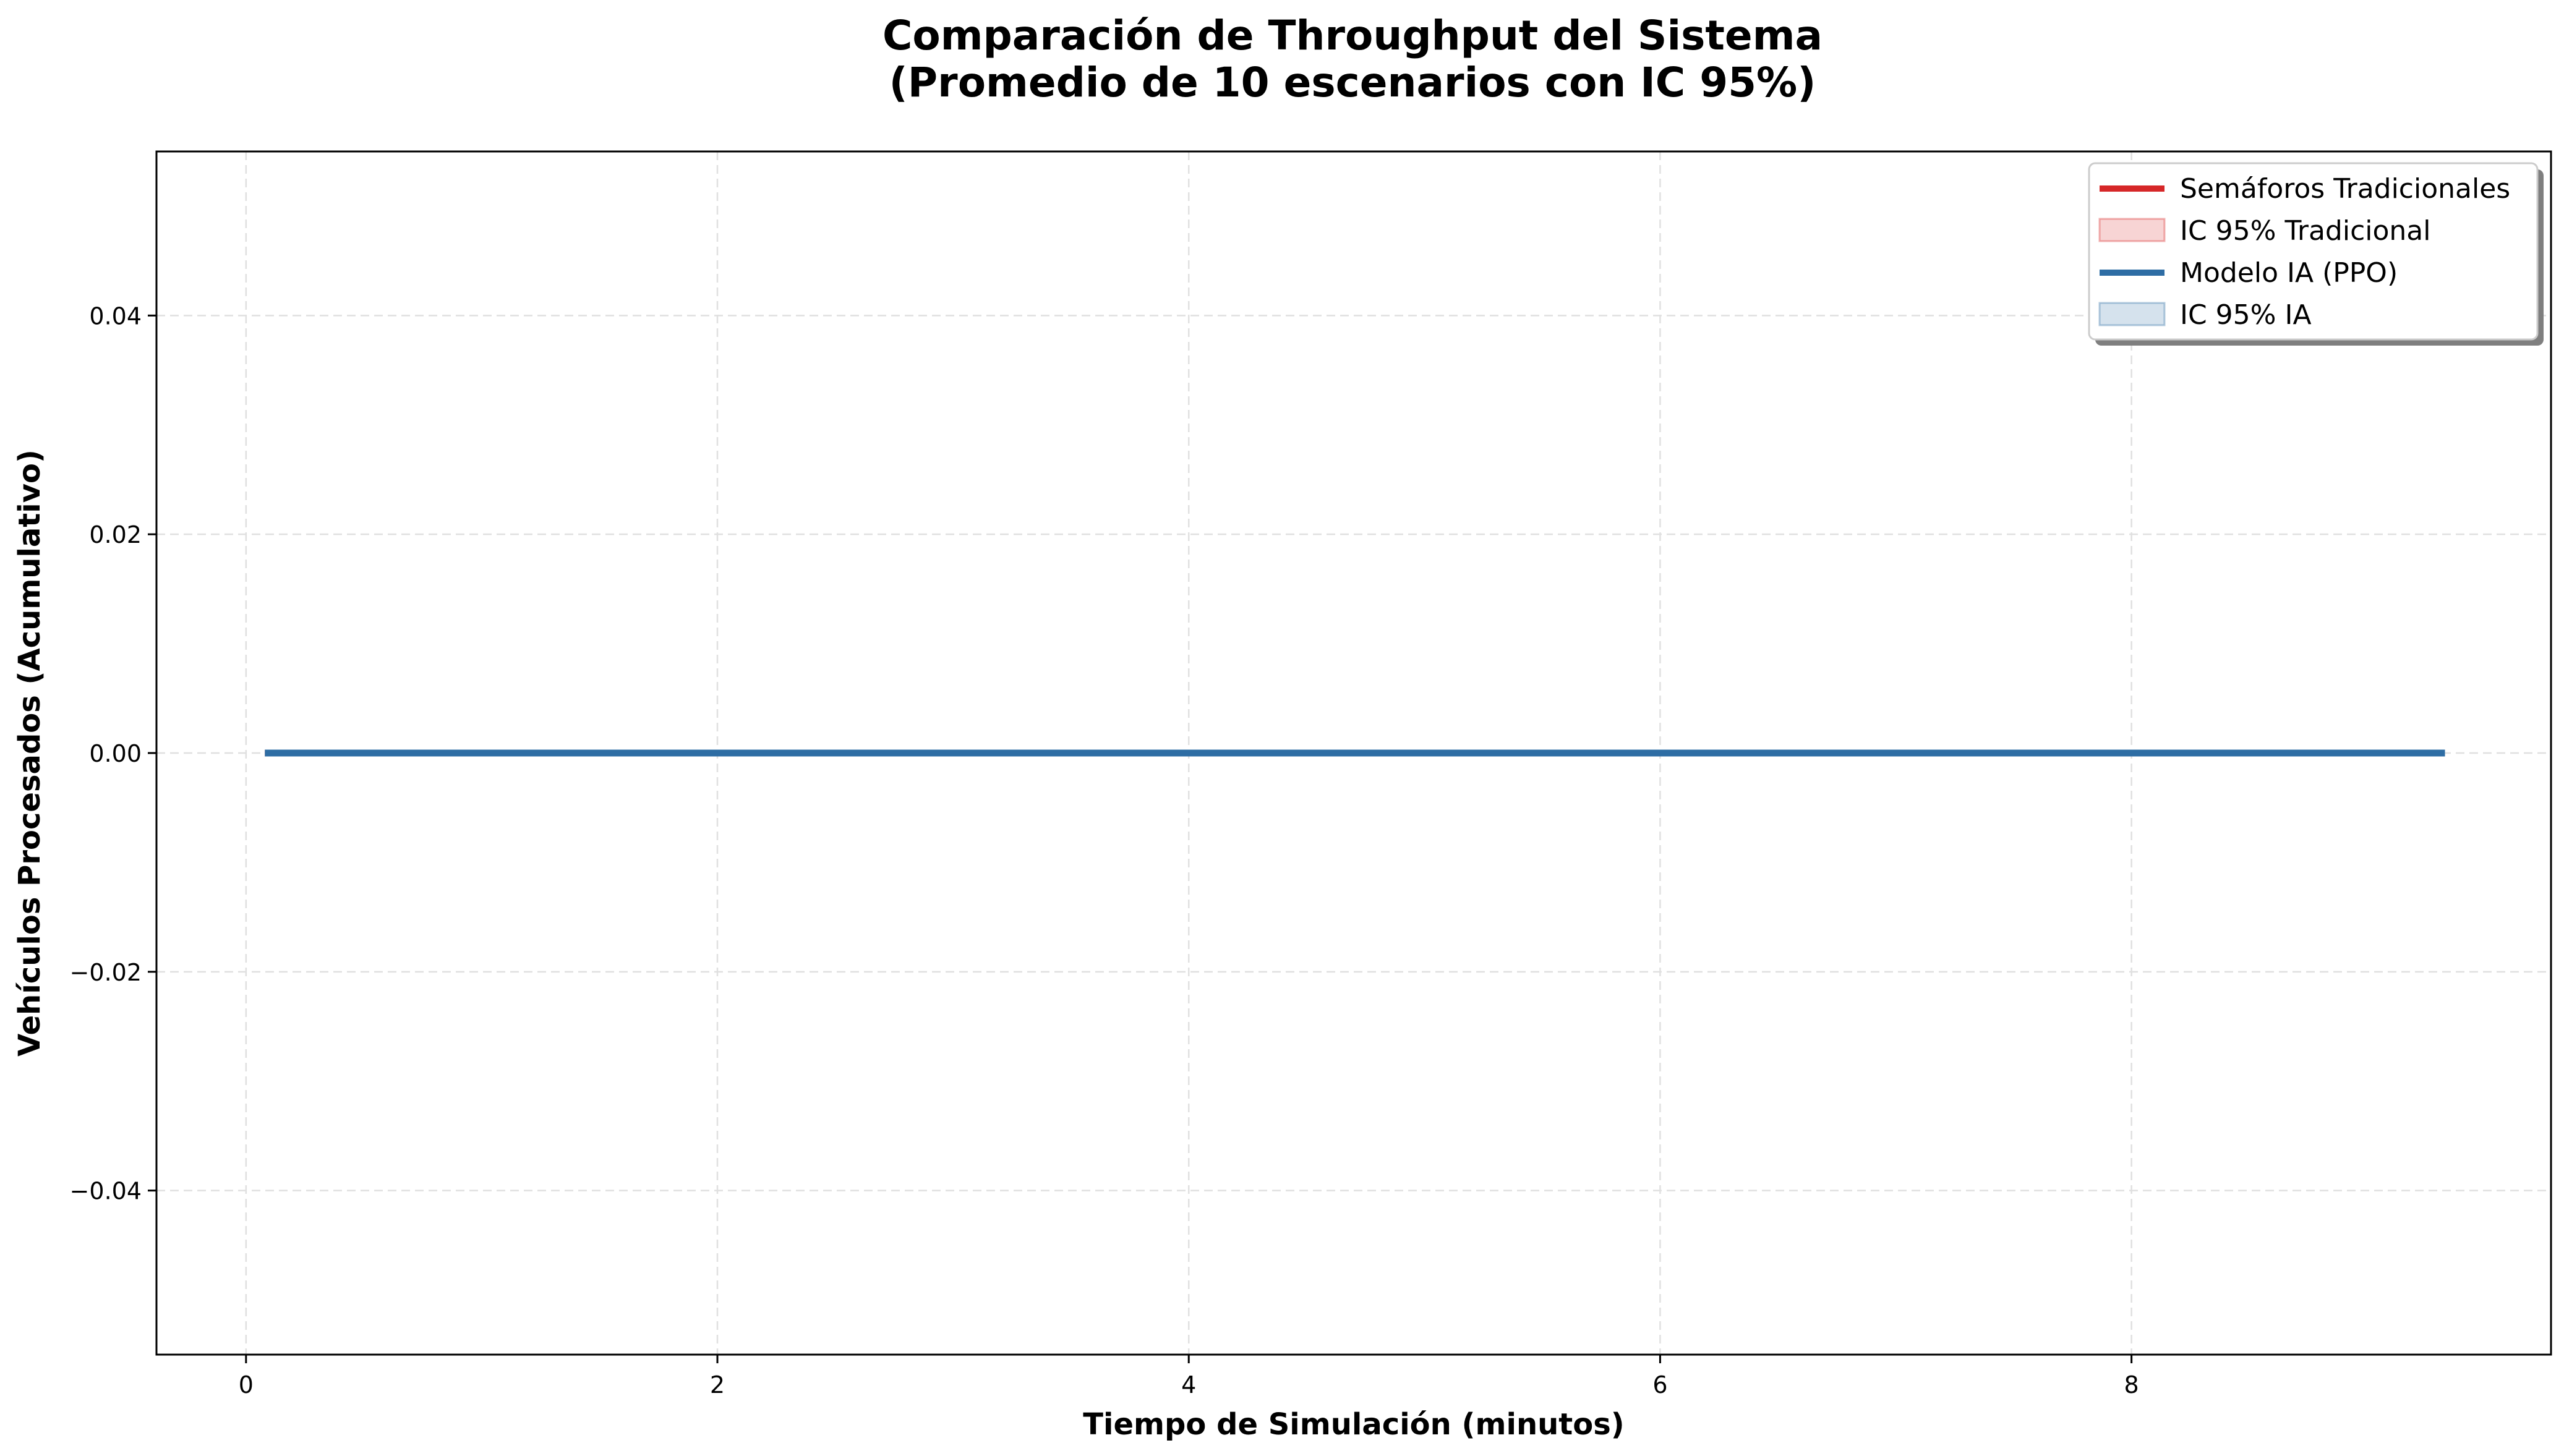 The image size is (2564, 1456). I want to click on x-tick-label: 8, so click(2131, 1385).